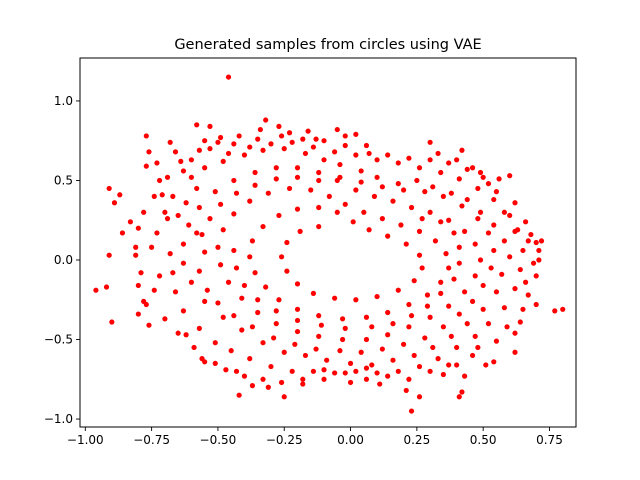 The height and width of the screenshot is (480, 640). Describe the element at coordinates (284, 440) in the screenshot. I see `x-tick-label: −0.25` at that location.